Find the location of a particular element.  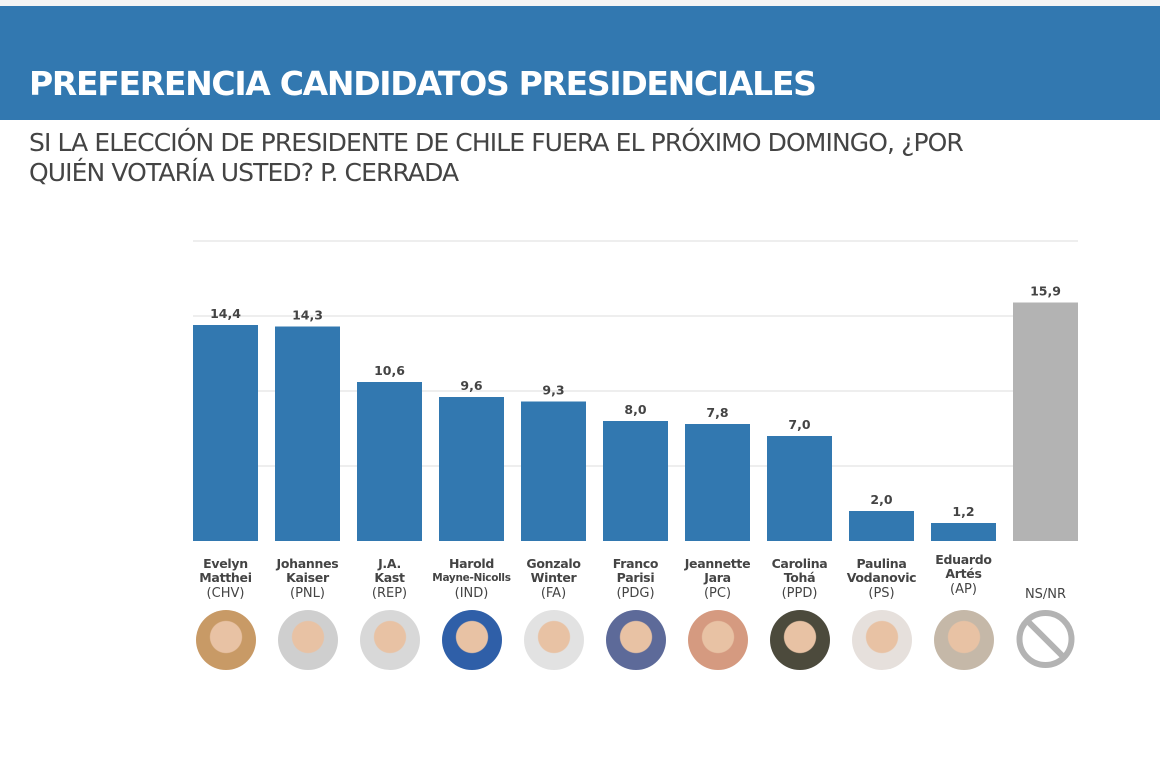

category-label: Harold Mayne-Nicolls (IND) is located at coordinates (472, 579).